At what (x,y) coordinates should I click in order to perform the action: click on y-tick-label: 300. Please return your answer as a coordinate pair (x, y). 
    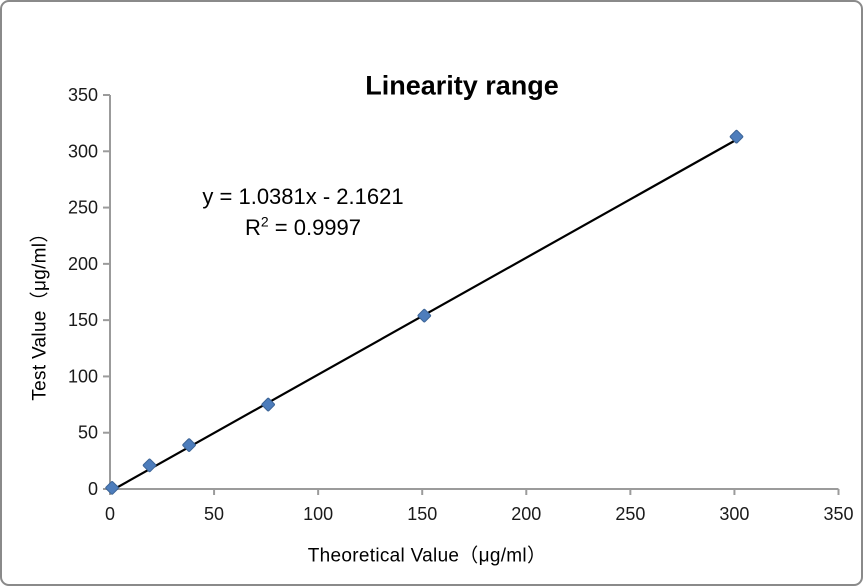
    Looking at the image, I should click on (83, 151).